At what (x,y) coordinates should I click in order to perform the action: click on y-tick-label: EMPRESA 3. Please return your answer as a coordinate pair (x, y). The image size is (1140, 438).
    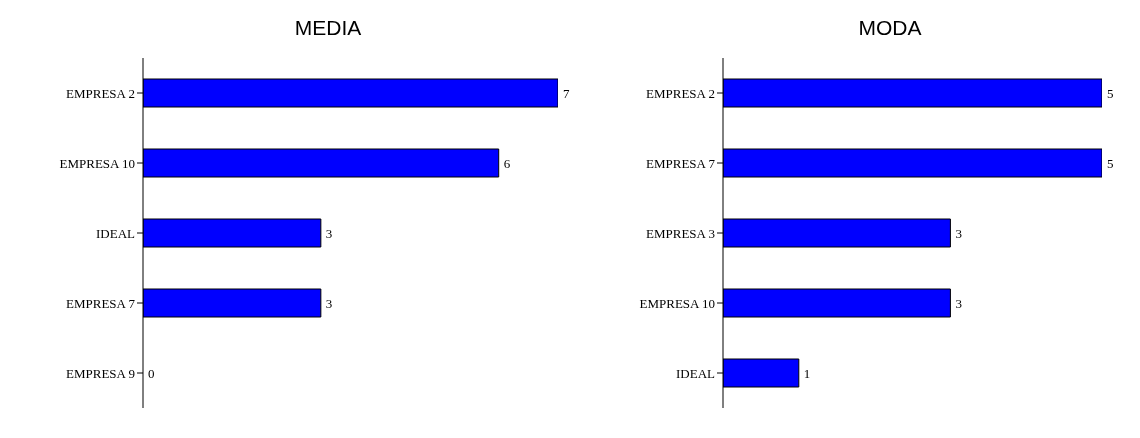
    Looking at the image, I should click on (680, 233).